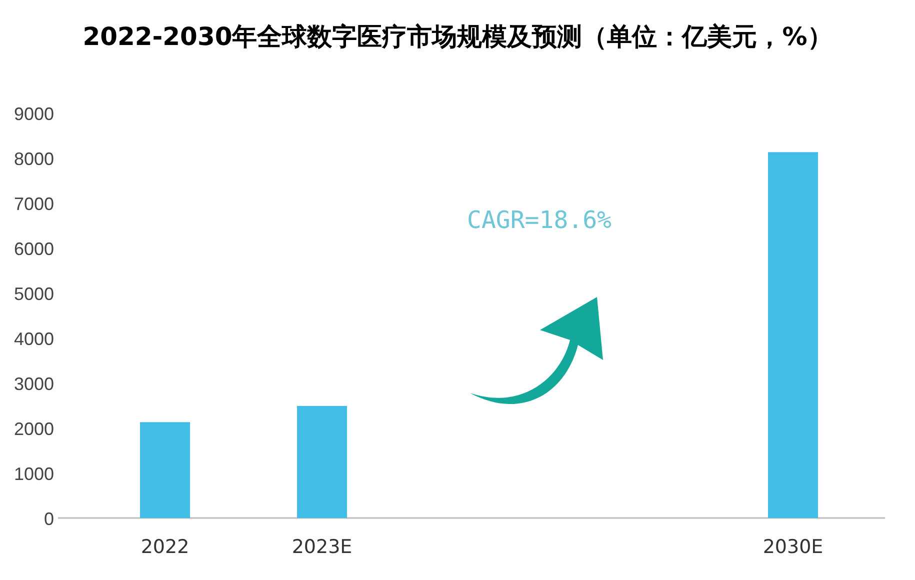 The image size is (915, 580). I want to click on y-tick-label: 9000, so click(34, 114).